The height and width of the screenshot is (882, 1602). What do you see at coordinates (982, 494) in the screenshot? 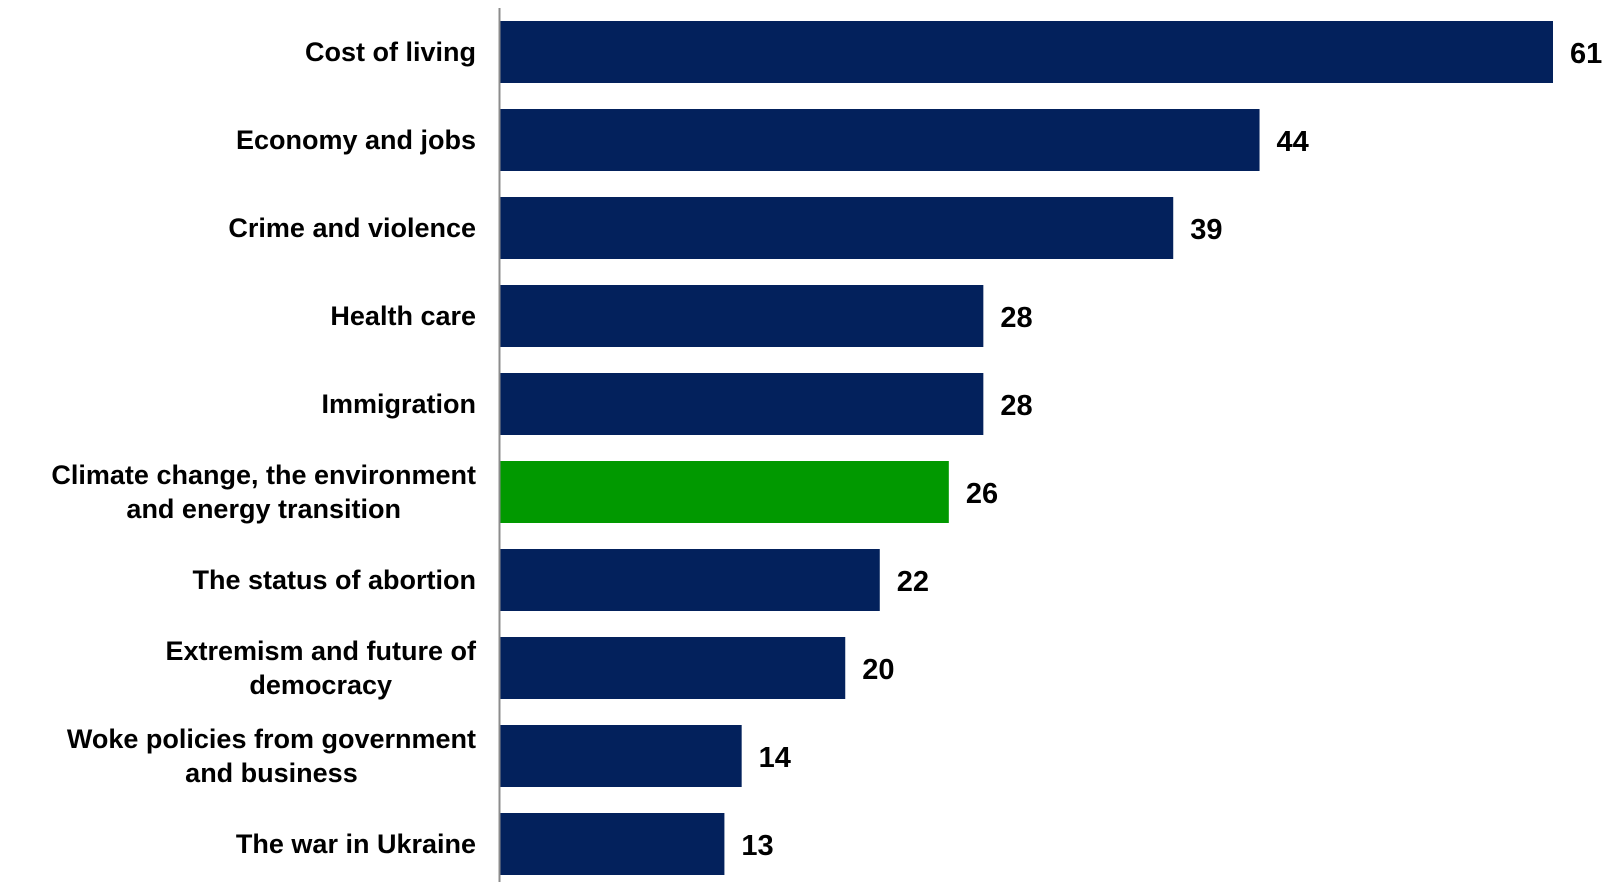
I see `value-label-6: 26` at bounding box center [982, 494].